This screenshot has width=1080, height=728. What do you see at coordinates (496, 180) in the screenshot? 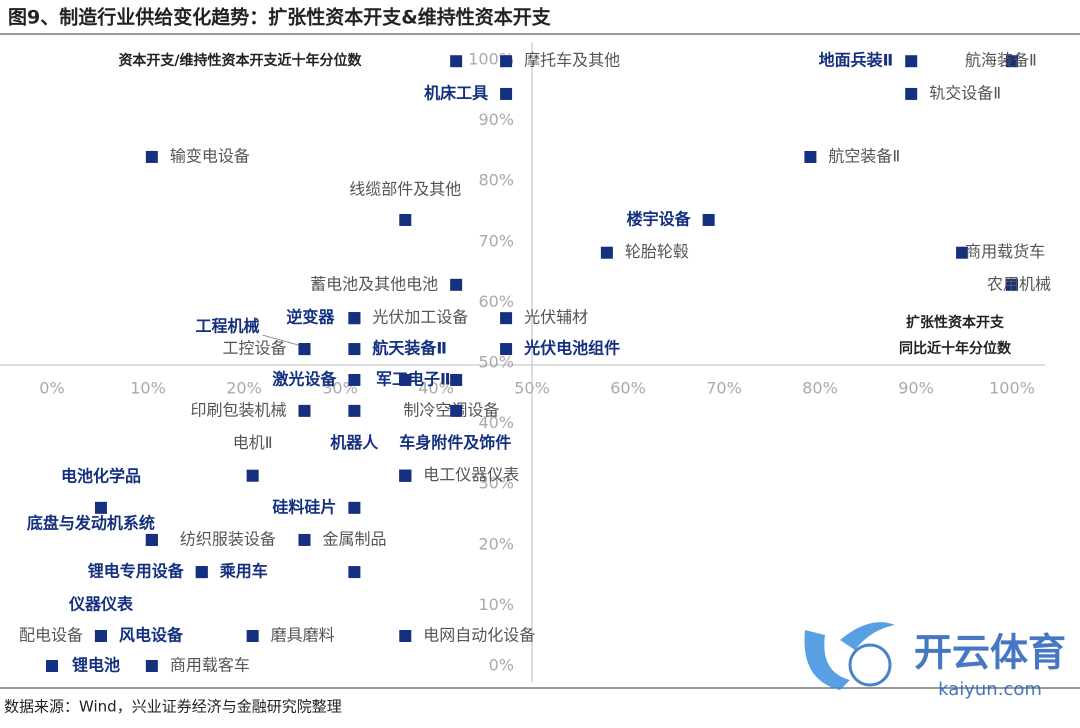
I see `y-tick-label: 80%` at bounding box center [496, 180].